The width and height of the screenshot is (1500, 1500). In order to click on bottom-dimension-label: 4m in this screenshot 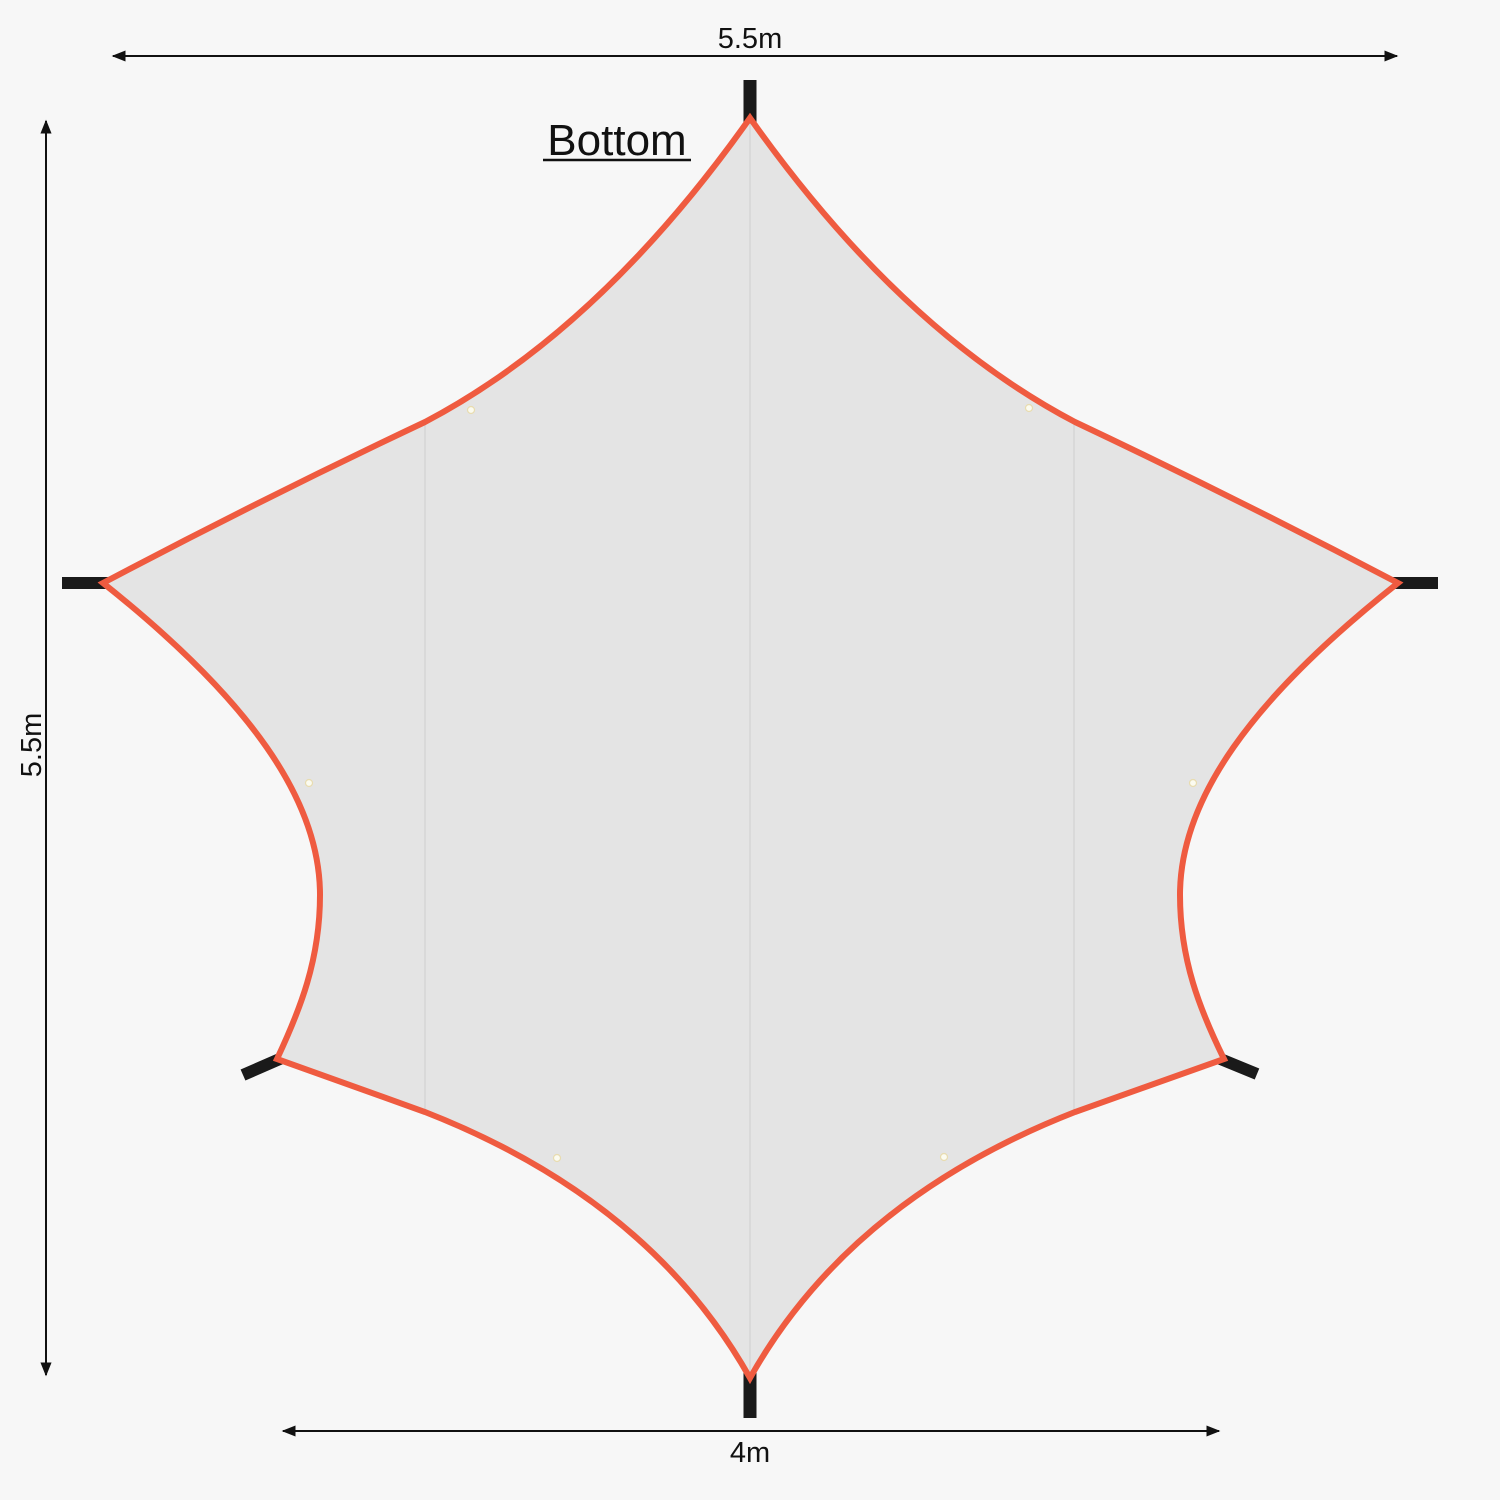, I will do `click(750, 1453)`.